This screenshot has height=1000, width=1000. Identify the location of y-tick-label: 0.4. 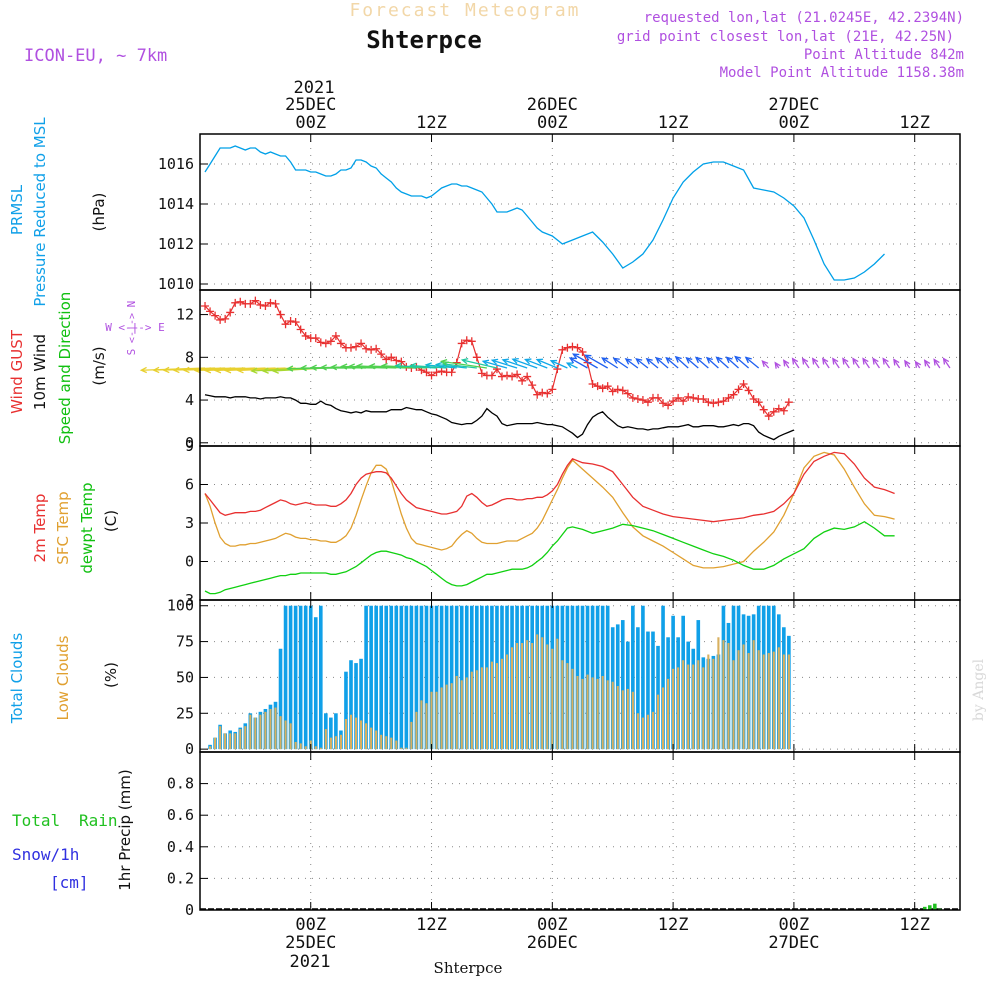
(180, 847).